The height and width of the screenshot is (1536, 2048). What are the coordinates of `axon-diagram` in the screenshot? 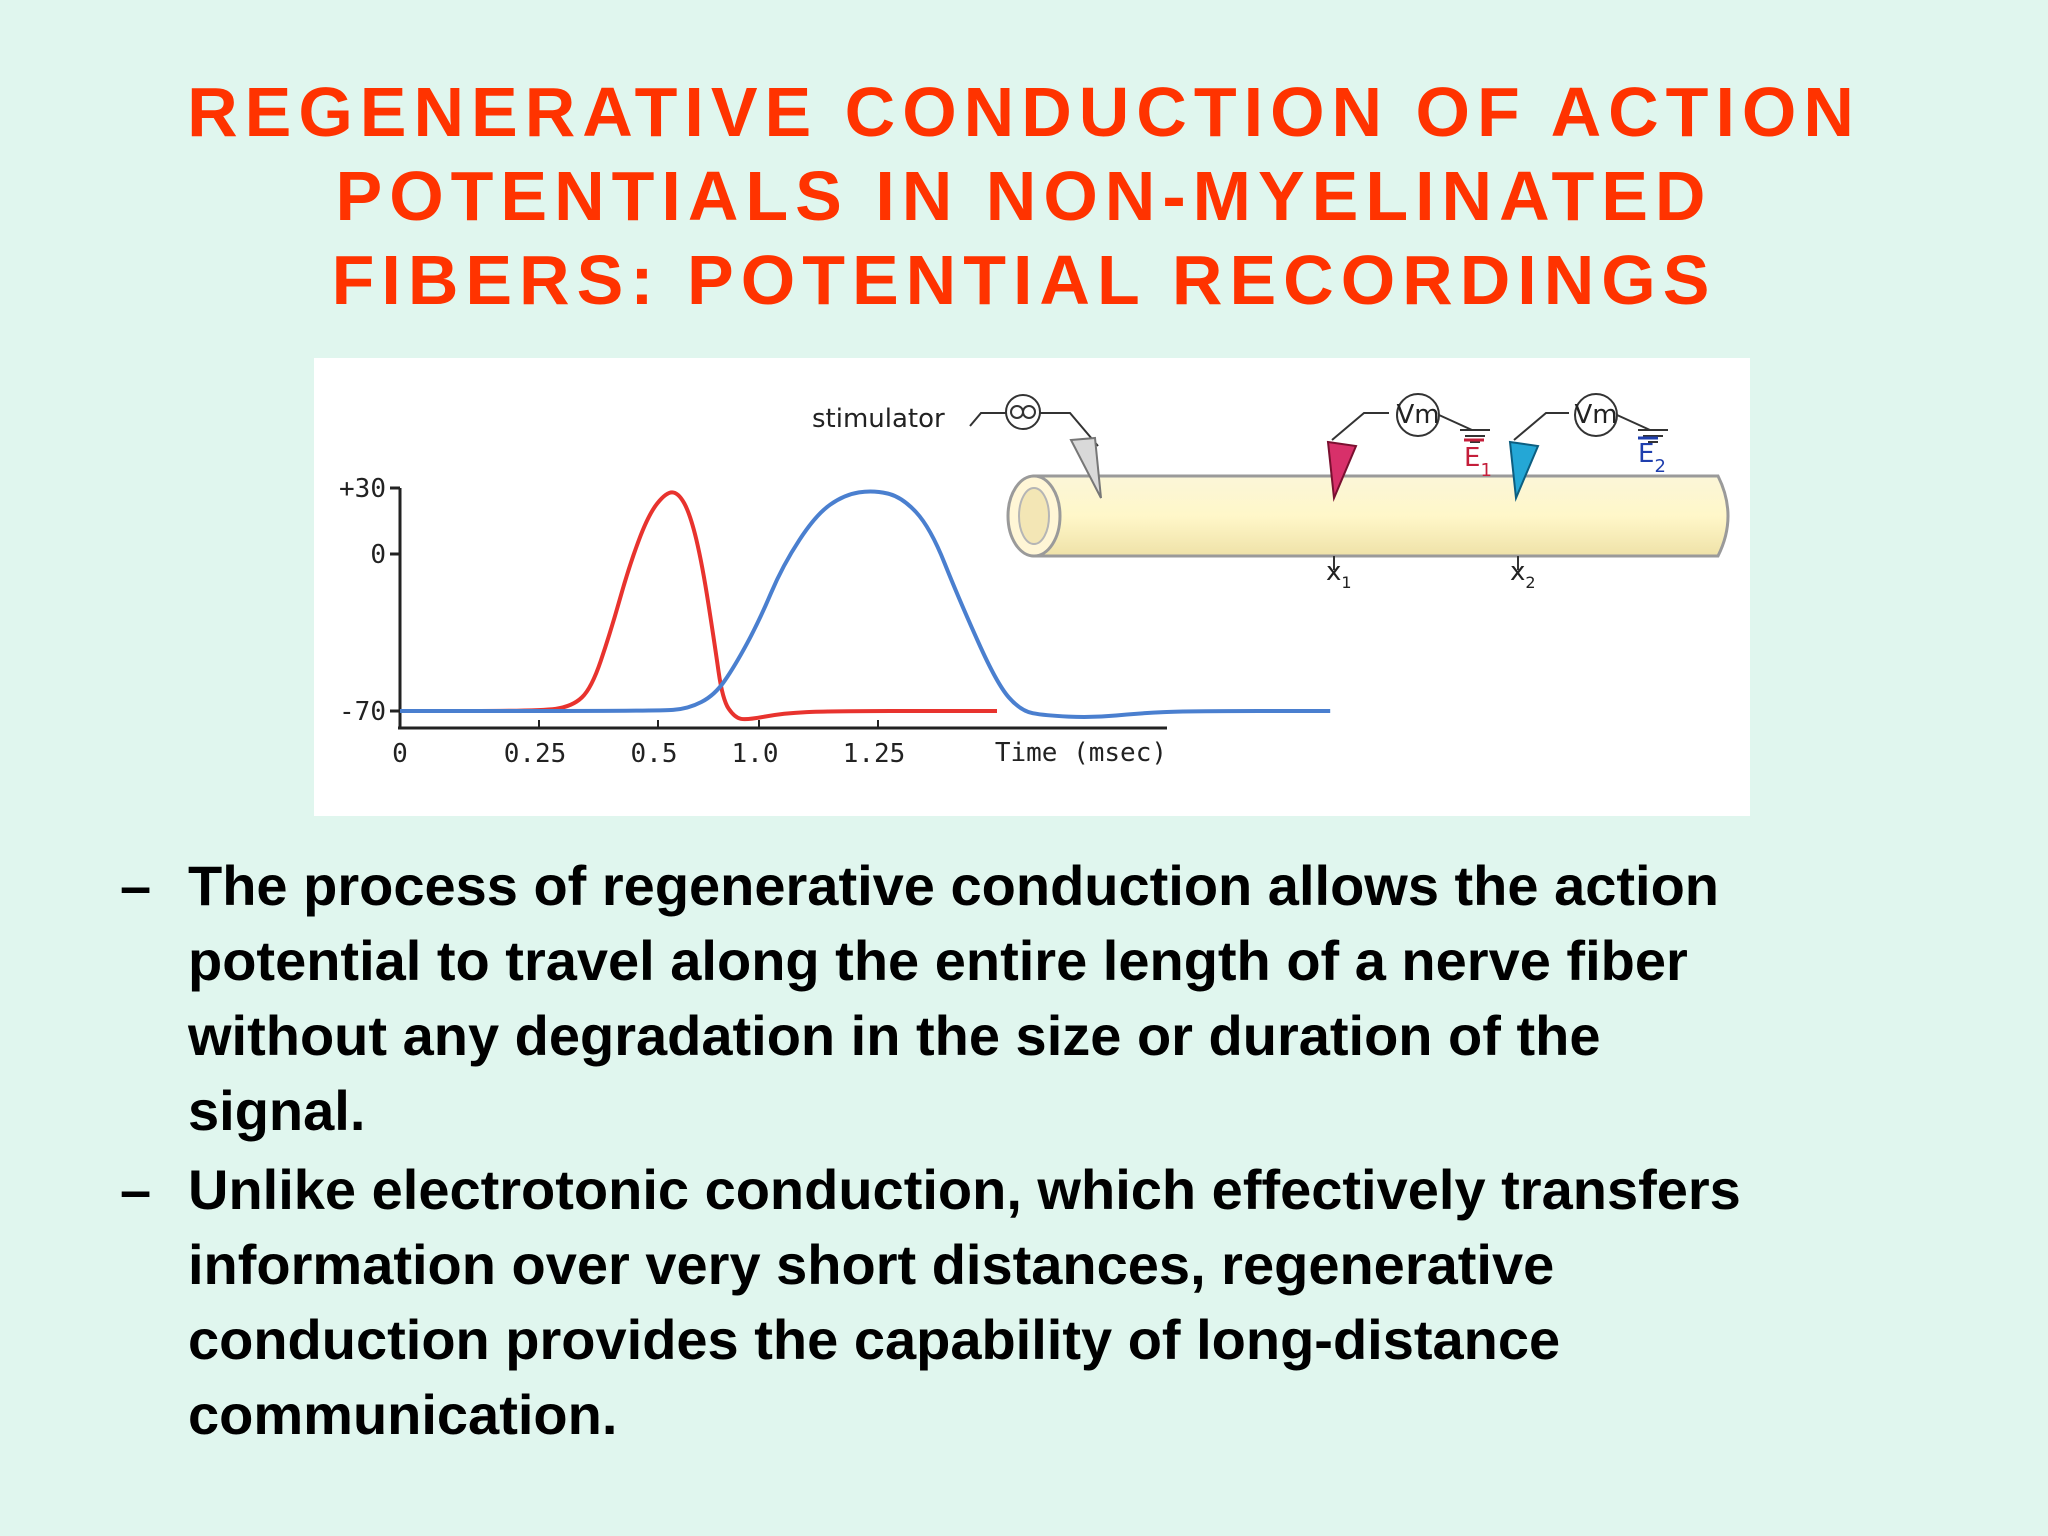 It's located at (1368, 516).